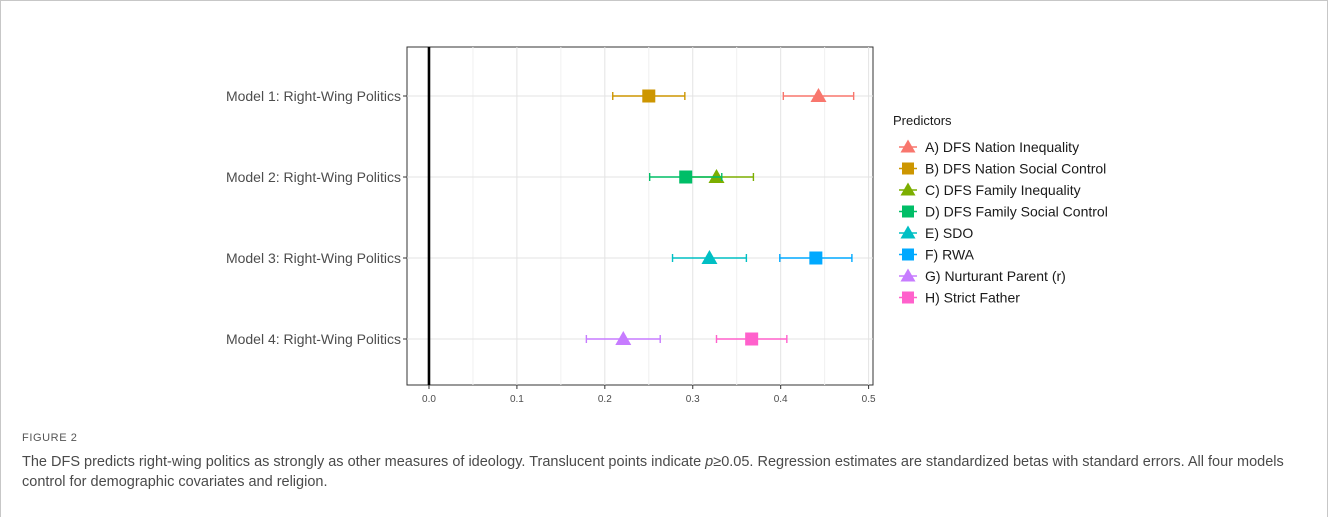 This screenshot has width=1328, height=517. Describe the element at coordinates (313, 96) in the screenshot. I see `y-tick-label: Model 1: Right-Wing Politics` at that location.